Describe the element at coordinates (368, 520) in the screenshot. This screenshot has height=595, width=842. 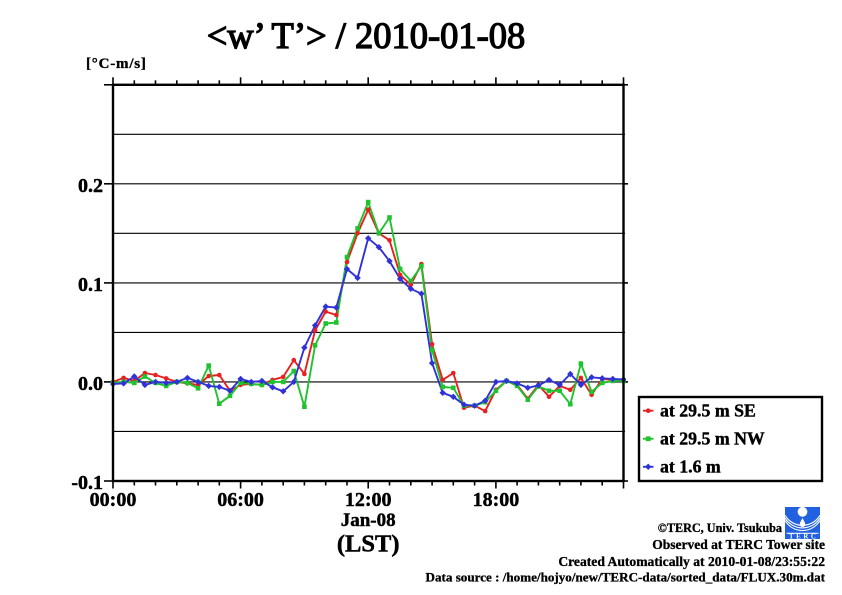
I see `svg-text: Jan-08` at that location.